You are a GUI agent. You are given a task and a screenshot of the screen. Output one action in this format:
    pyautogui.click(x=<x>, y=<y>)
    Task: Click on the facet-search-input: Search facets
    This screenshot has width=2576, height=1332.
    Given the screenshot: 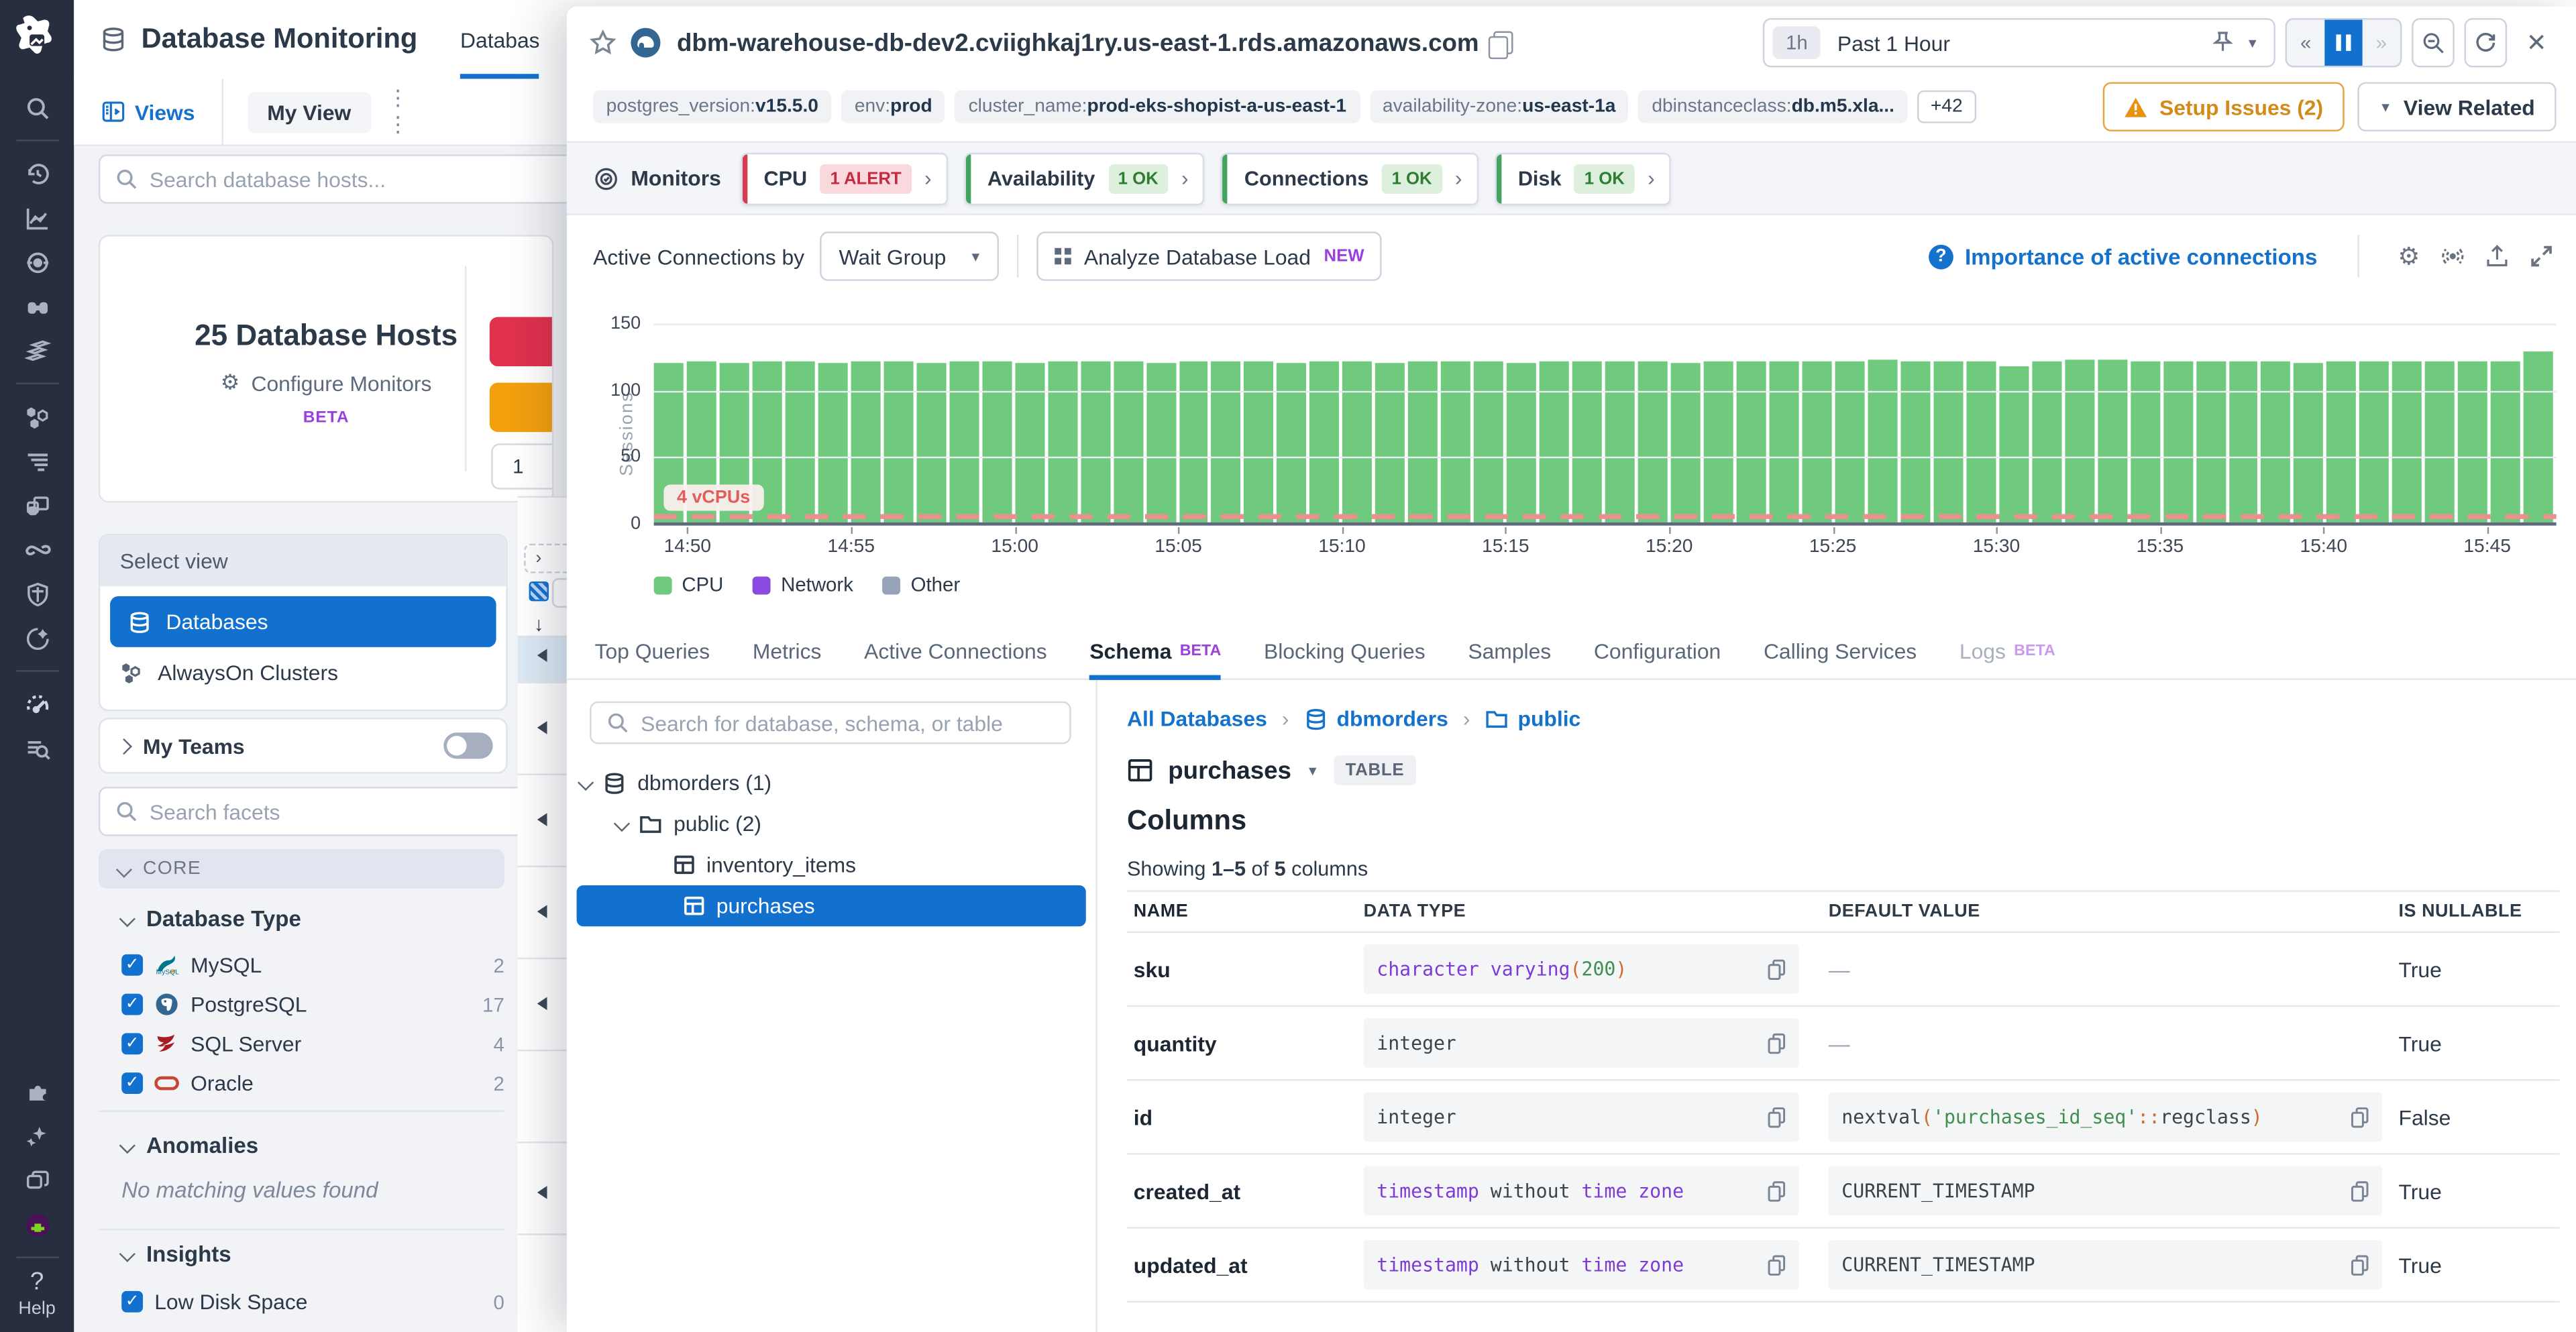 What is the action you would take?
    pyautogui.click(x=317, y=811)
    